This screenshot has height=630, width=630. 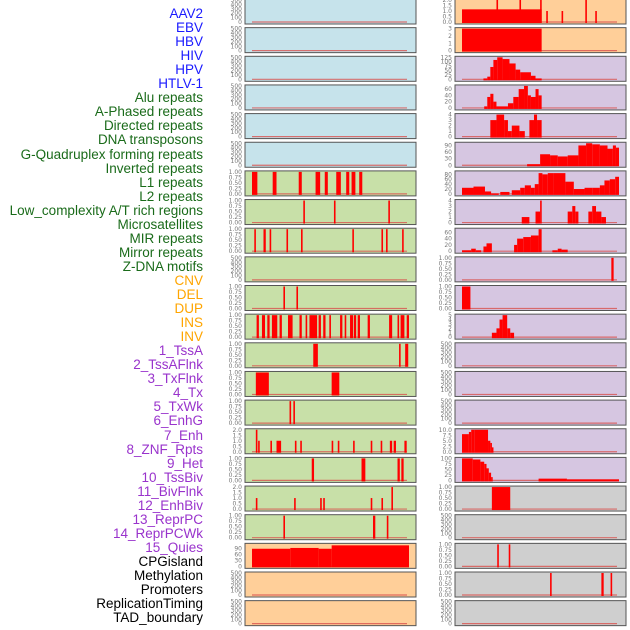 What do you see at coordinates (447, 57) in the screenshot?
I see `y-tick-label: 125` at bounding box center [447, 57].